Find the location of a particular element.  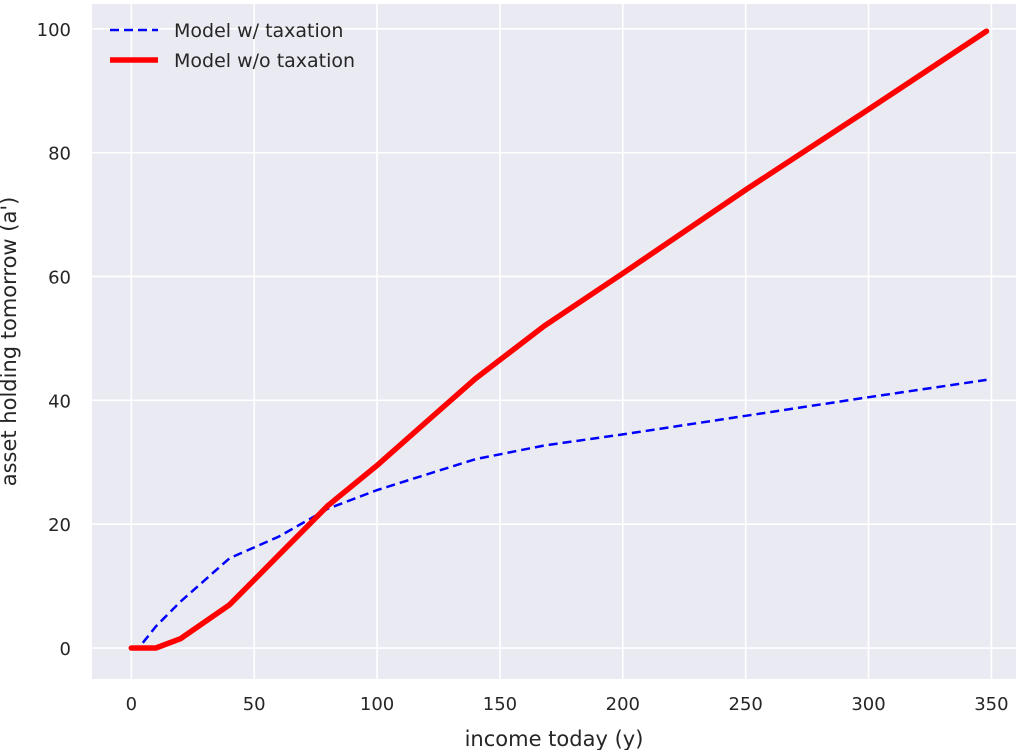

legend-label-taxation: Model w/ taxation is located at coordinates (258, 31).